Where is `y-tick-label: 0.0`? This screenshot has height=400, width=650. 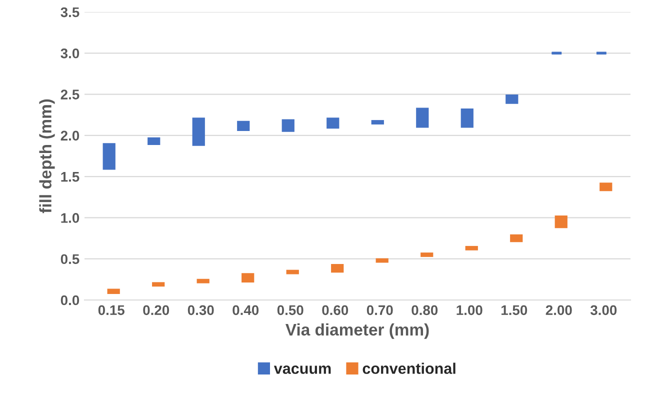 y-tick-label: 0.0 is located at coordinates (70, 300).